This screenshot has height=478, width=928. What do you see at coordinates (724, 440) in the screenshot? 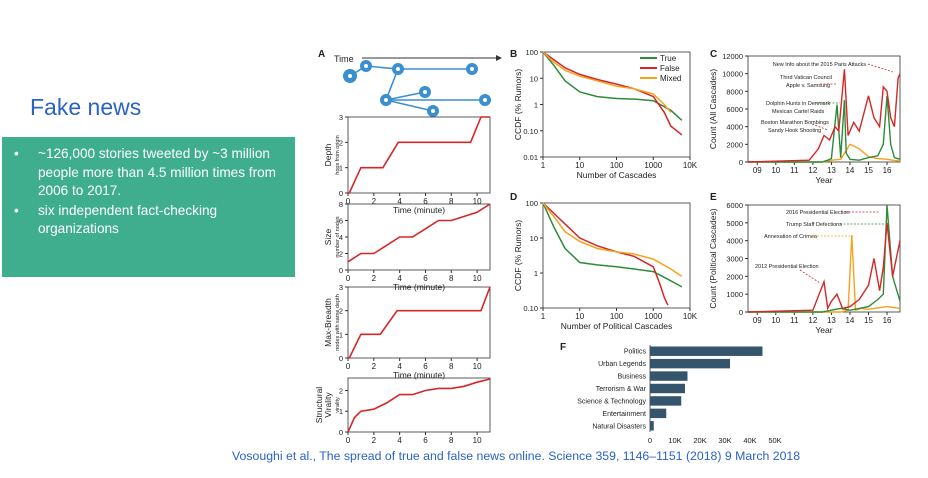
I see `x-tick-label: 30K` at bounding box center [724, 440].